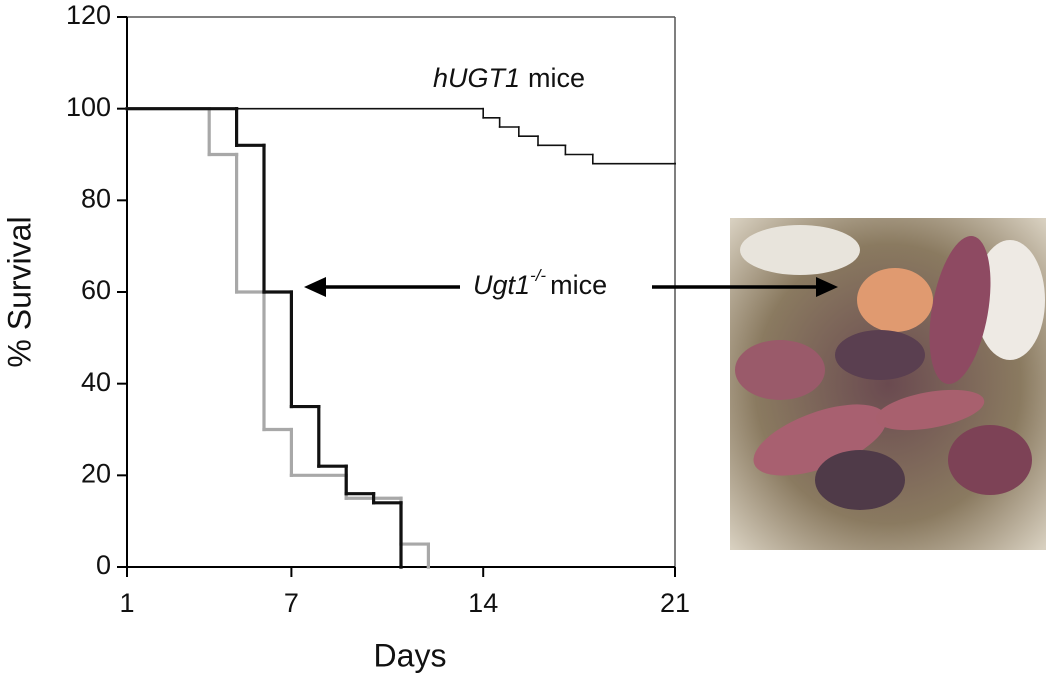 This screenshot has height=683, width=1050. I want to click on annotation-arrows, so click(571, 287).